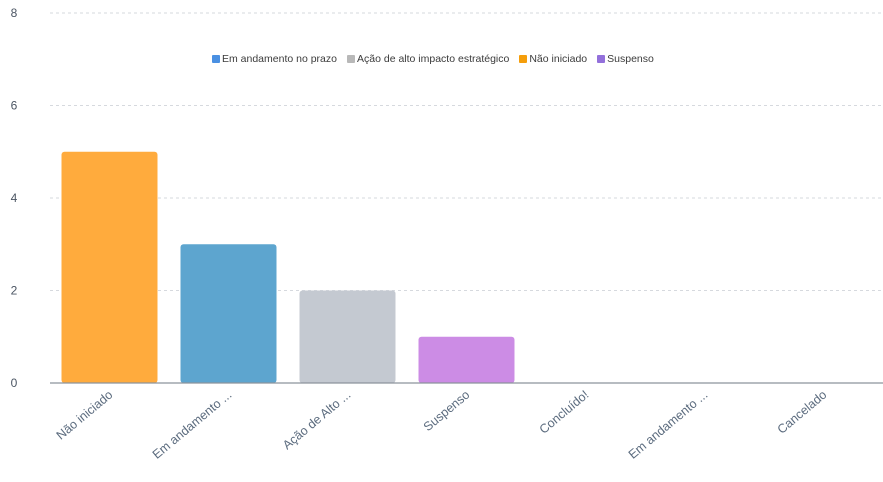 Image resolution: width=883 pixels, height=482 pixels. I want to click on y-tick-label: 6, so click(14, 106).